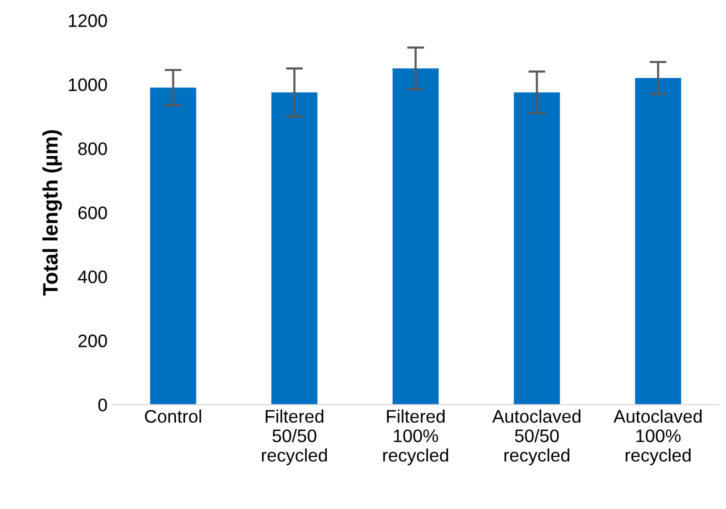  Describe the element at coordinates (536, 438) in the screenshot. I see `x-tick-label: Autoclaved 50/50 recycled` at that location.